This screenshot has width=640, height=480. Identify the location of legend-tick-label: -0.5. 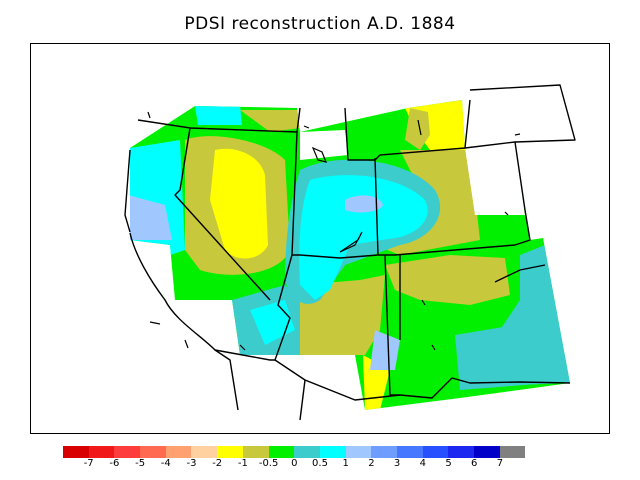
(268, 463).